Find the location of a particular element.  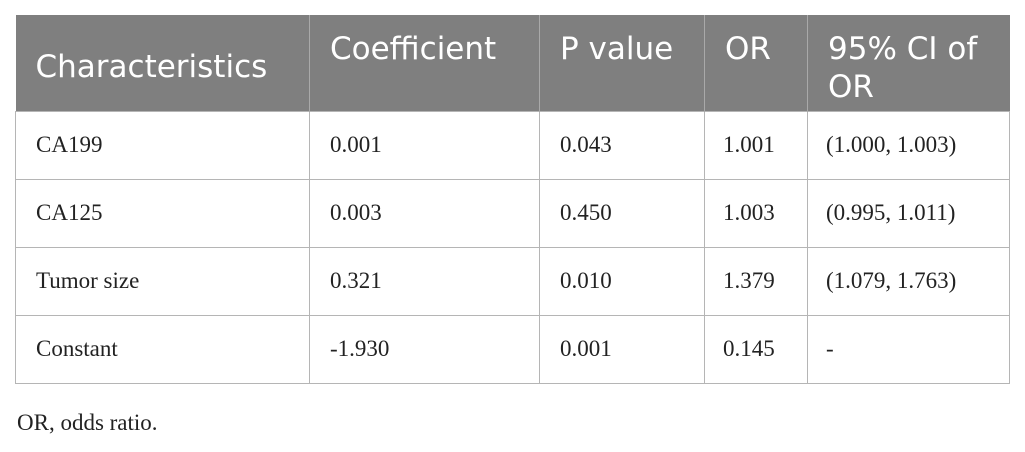

cell-characteristic: CA125 is located at coordinates (162, 213).